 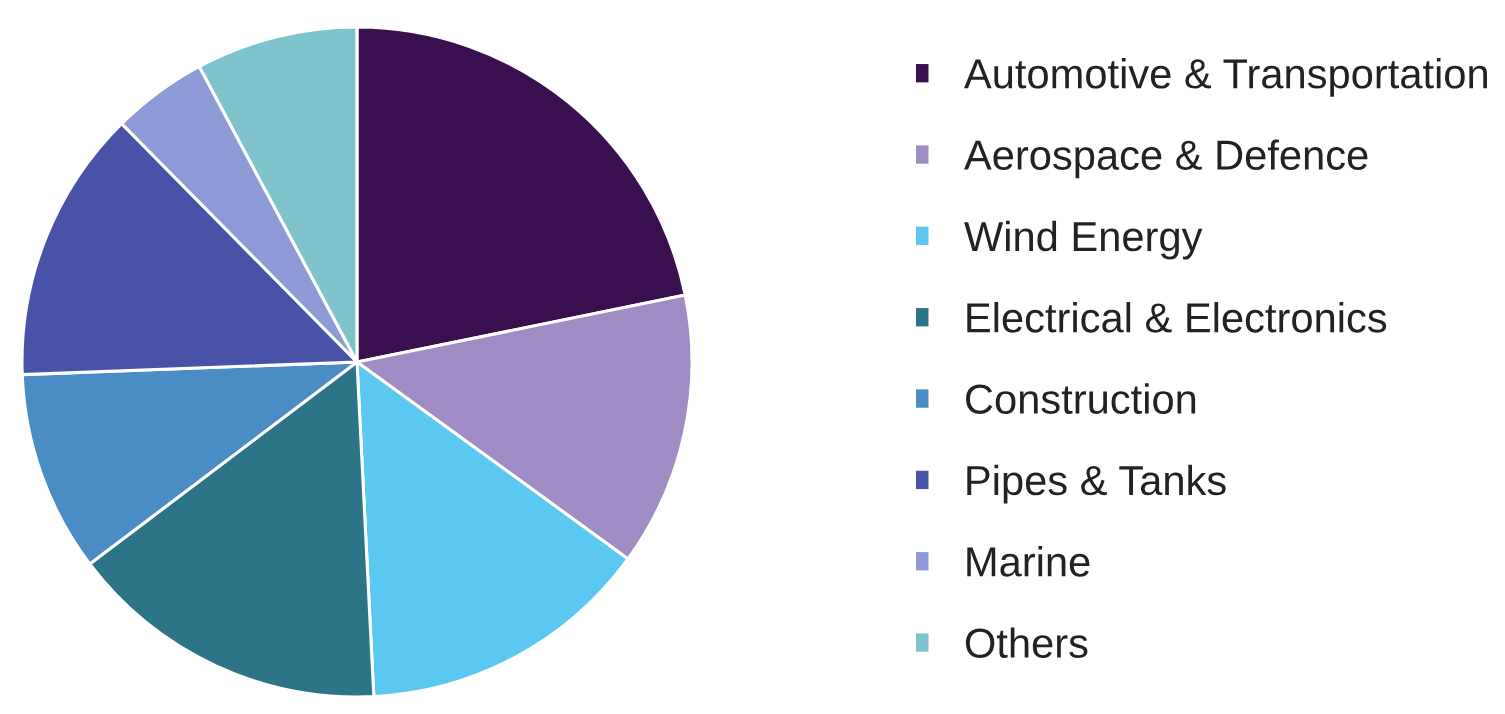 What do you see at coordinates (1166, 159) in the screenshot?
I see `legend-label: Aerospace & Defence` at bounding box center [1166, 159].